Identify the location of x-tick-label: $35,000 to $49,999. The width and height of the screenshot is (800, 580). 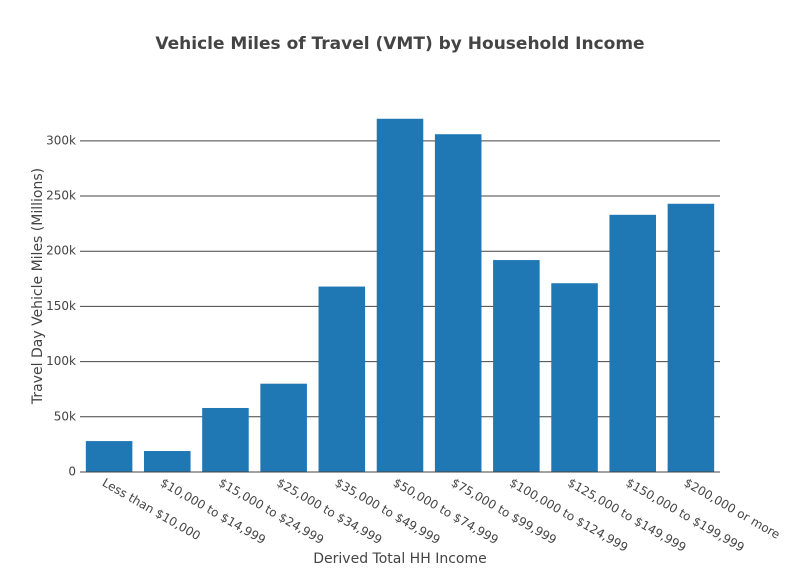
(388, 512).